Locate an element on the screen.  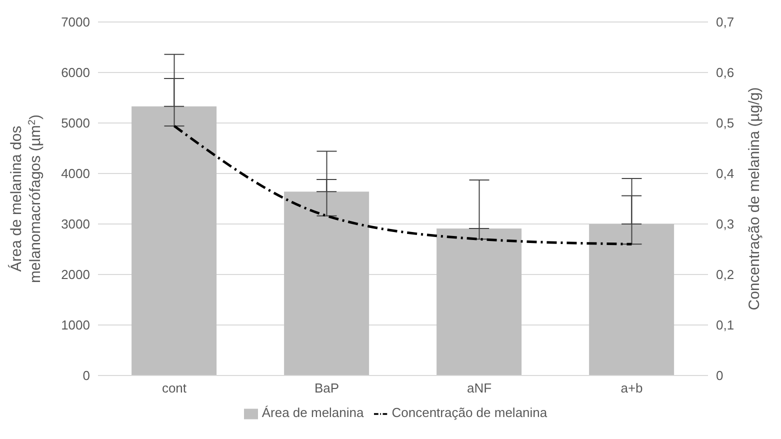
y2-tick-label: 0,1 is located at coordinates (725, 325).